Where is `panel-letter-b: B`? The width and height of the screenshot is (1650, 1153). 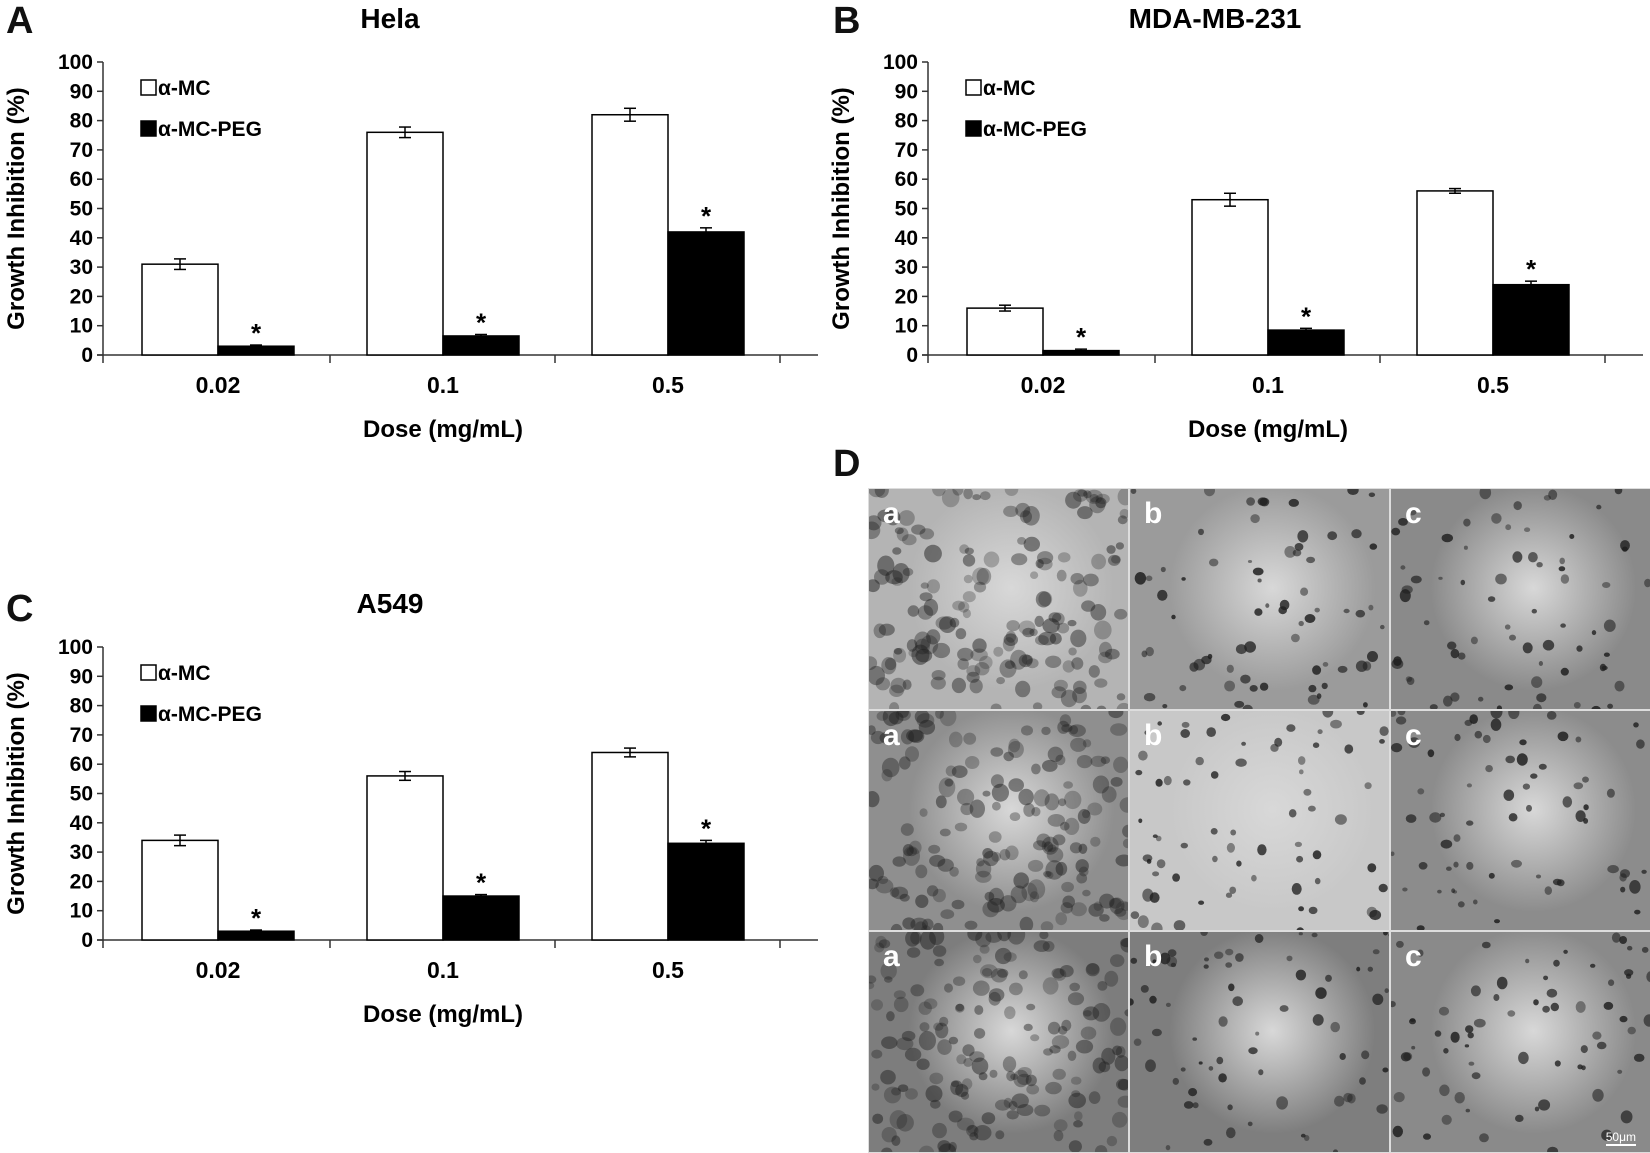 panel-letter-b: B is located at coordinates (847, 21).